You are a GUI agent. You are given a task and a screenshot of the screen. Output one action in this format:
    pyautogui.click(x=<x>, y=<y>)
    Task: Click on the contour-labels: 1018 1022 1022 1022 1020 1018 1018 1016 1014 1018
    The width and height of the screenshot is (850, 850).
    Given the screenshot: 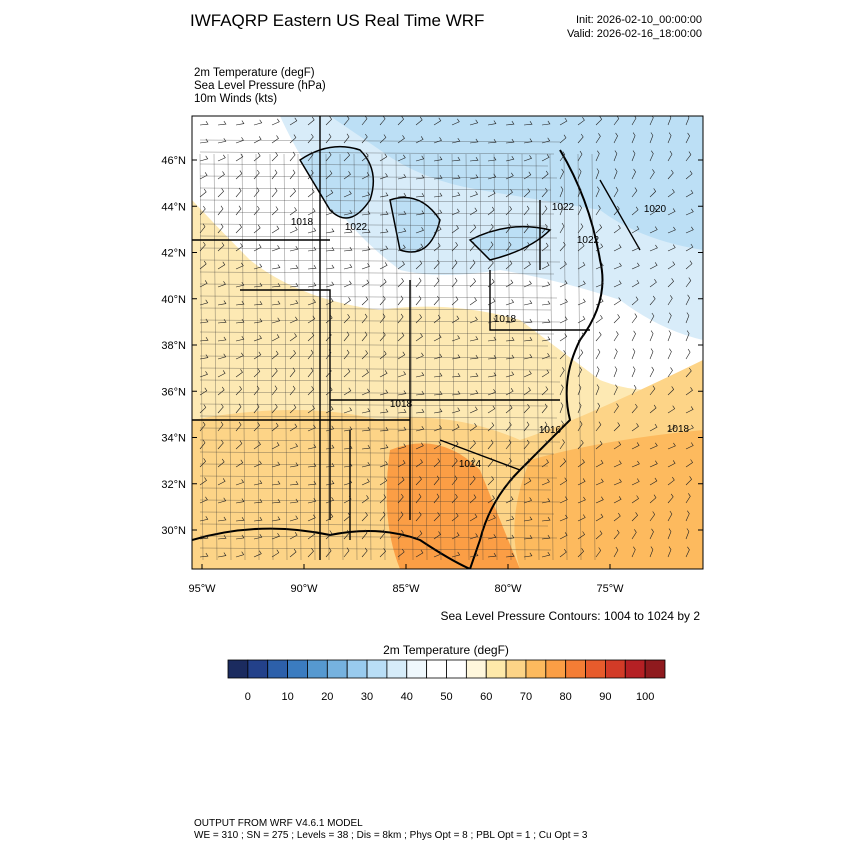 What is the action you would take?
    pyautogui.click(x=490, y=336)
    